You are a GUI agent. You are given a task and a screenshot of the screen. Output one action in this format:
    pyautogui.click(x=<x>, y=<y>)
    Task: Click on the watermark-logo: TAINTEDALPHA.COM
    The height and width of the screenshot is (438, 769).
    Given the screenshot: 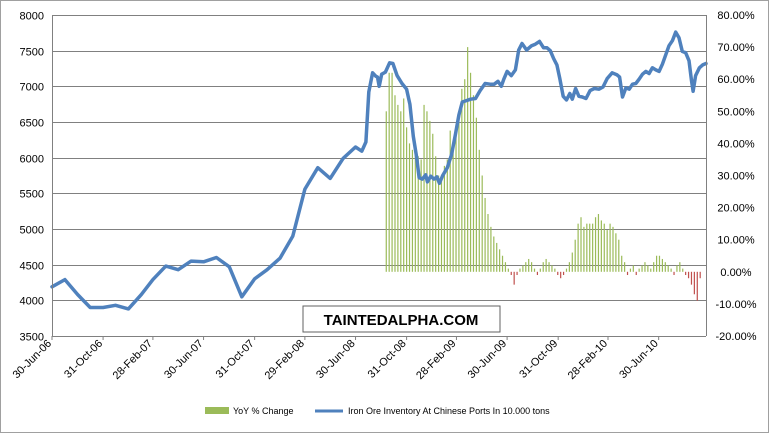 What is the action you would take?
    pyautogui.click(x=401, y=319)
    